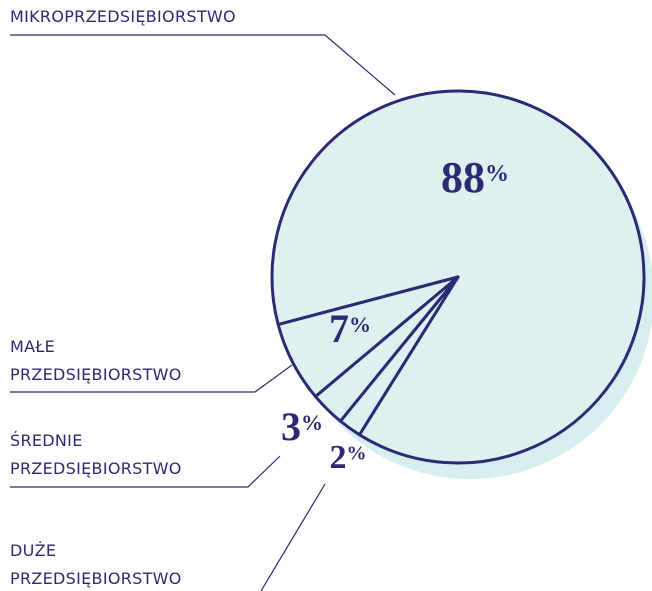 This screenshot has height=591, width=652. What do you see at coordinates (96, 564) in the screenshot?
I see `category-label: DUŻE PRZEDSIĘBIORSTWO` at bounding box center [96, 564].